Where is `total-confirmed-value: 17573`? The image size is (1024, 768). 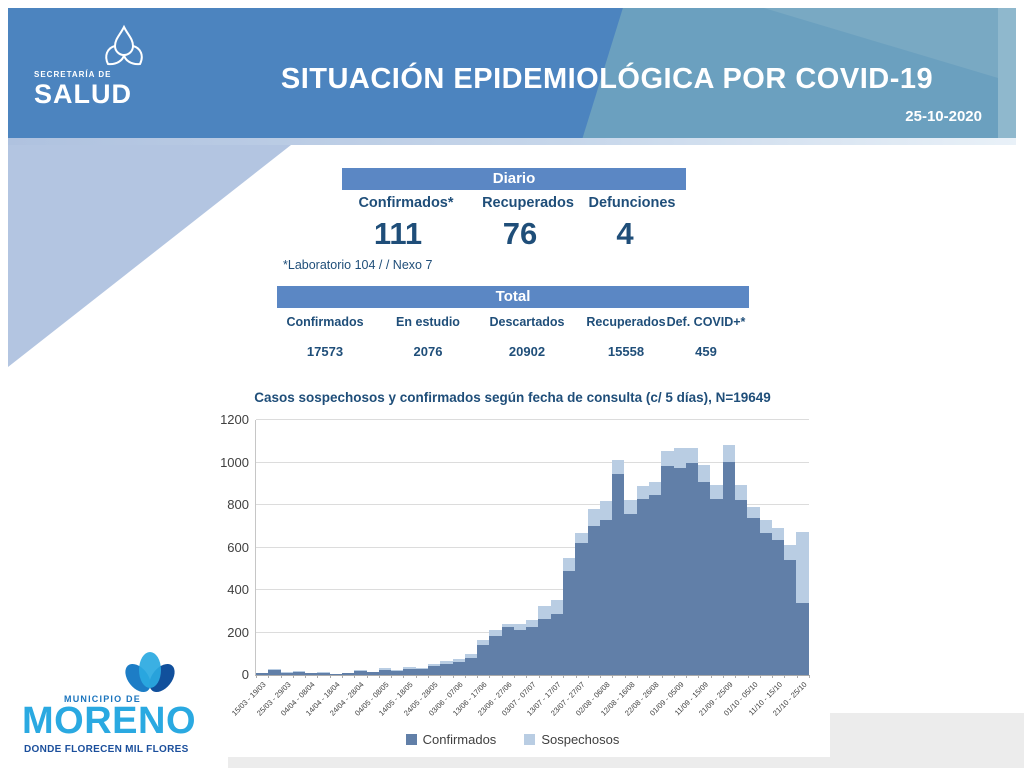 total-confirmed-value: 17573 is located at coordinates (325, 351).